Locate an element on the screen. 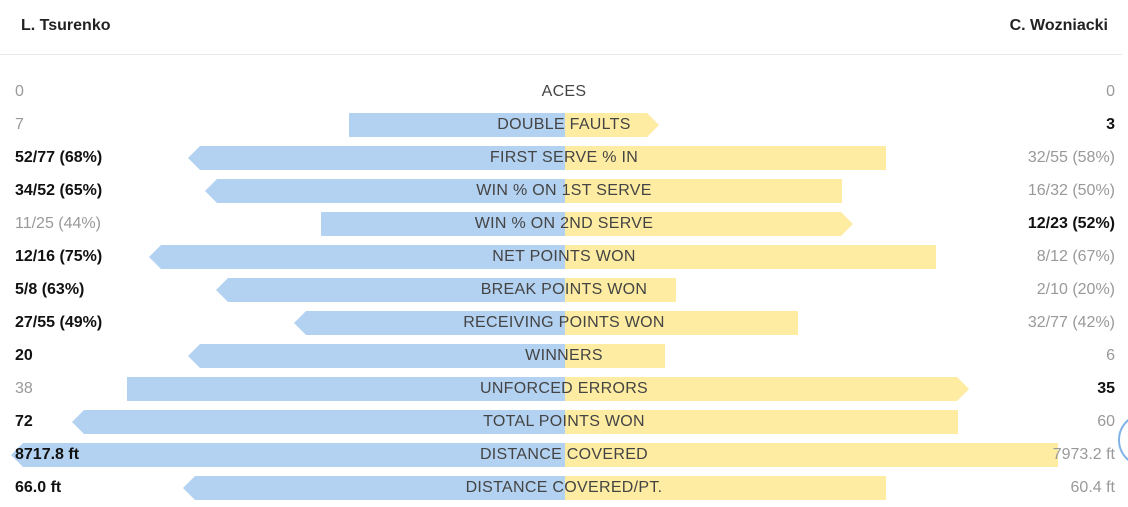  stat-row: TOTAL POINTS WON 72 60 is located at coordinates (564, 417).